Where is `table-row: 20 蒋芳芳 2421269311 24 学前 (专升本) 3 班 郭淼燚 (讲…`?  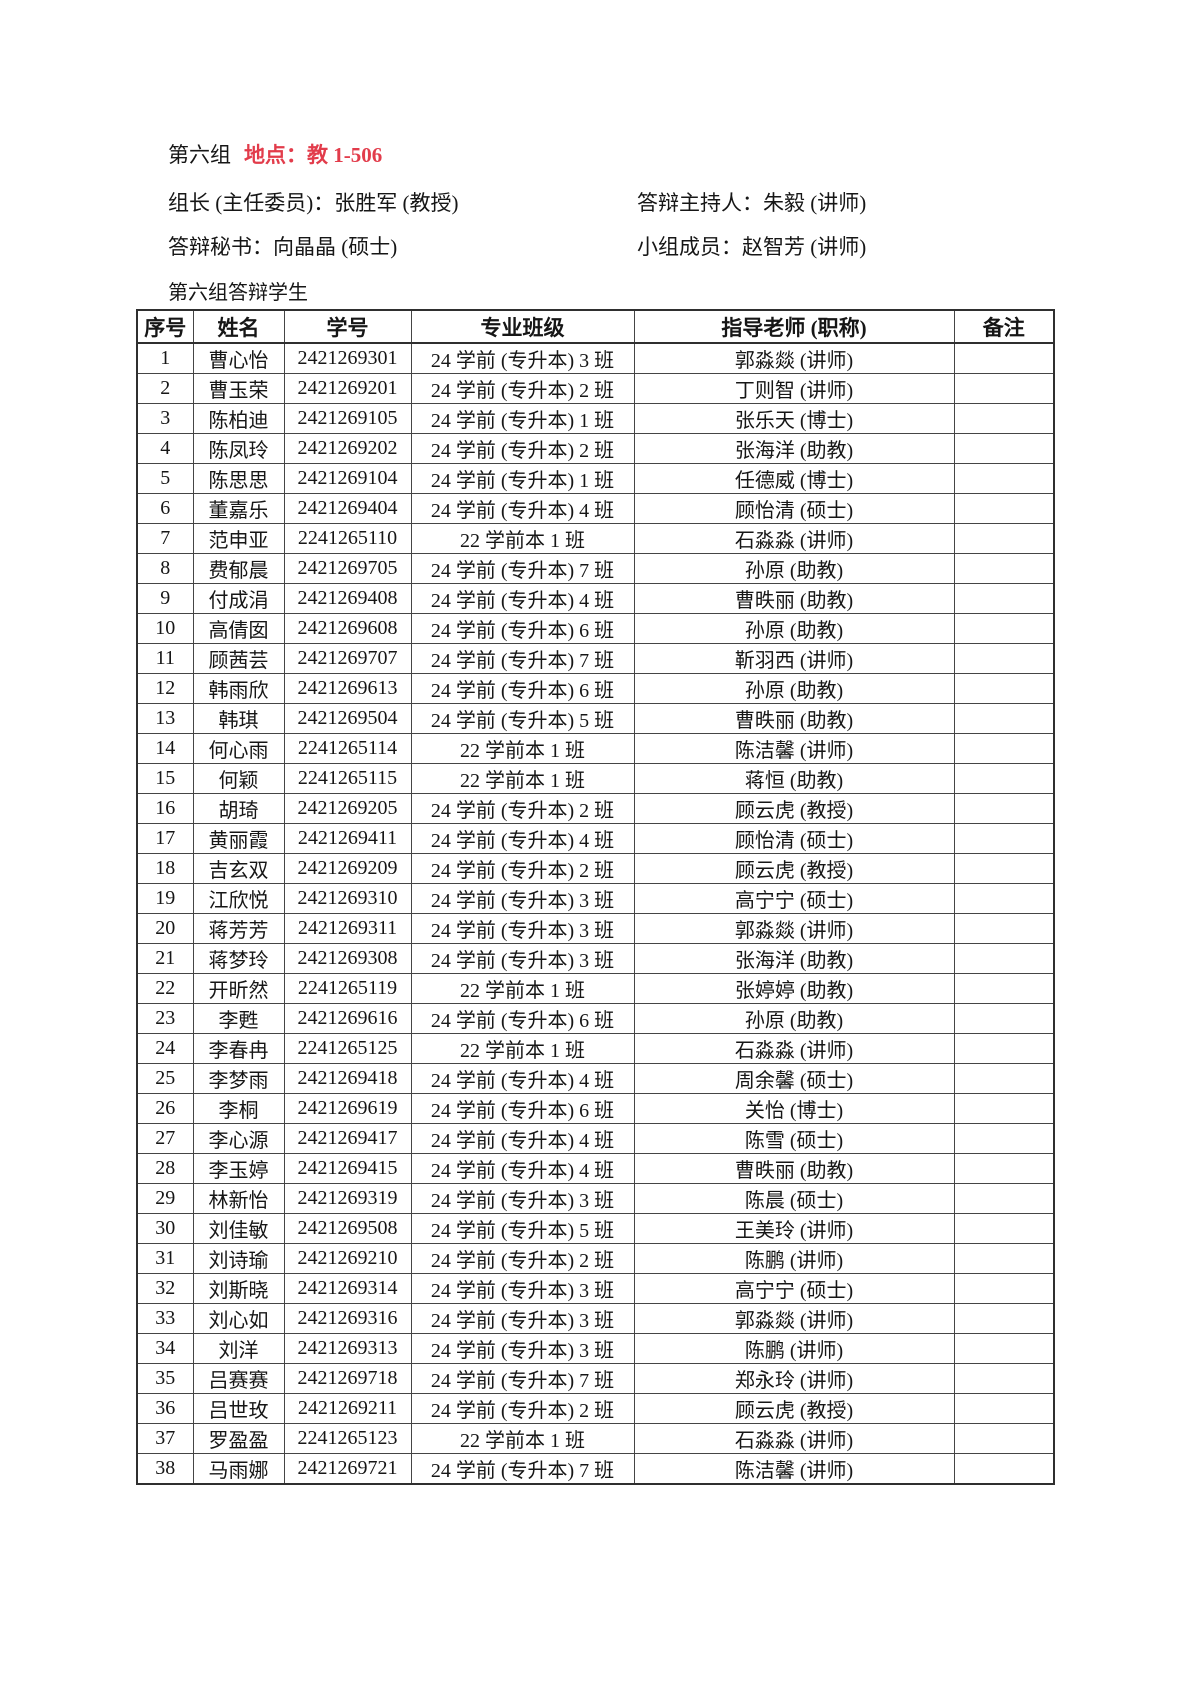
table-row: 20 蒋芳芳 2421269311 24 学前 (专升本) 3 班 郭淼燚 (讲… is located at coordinates (595, 928).